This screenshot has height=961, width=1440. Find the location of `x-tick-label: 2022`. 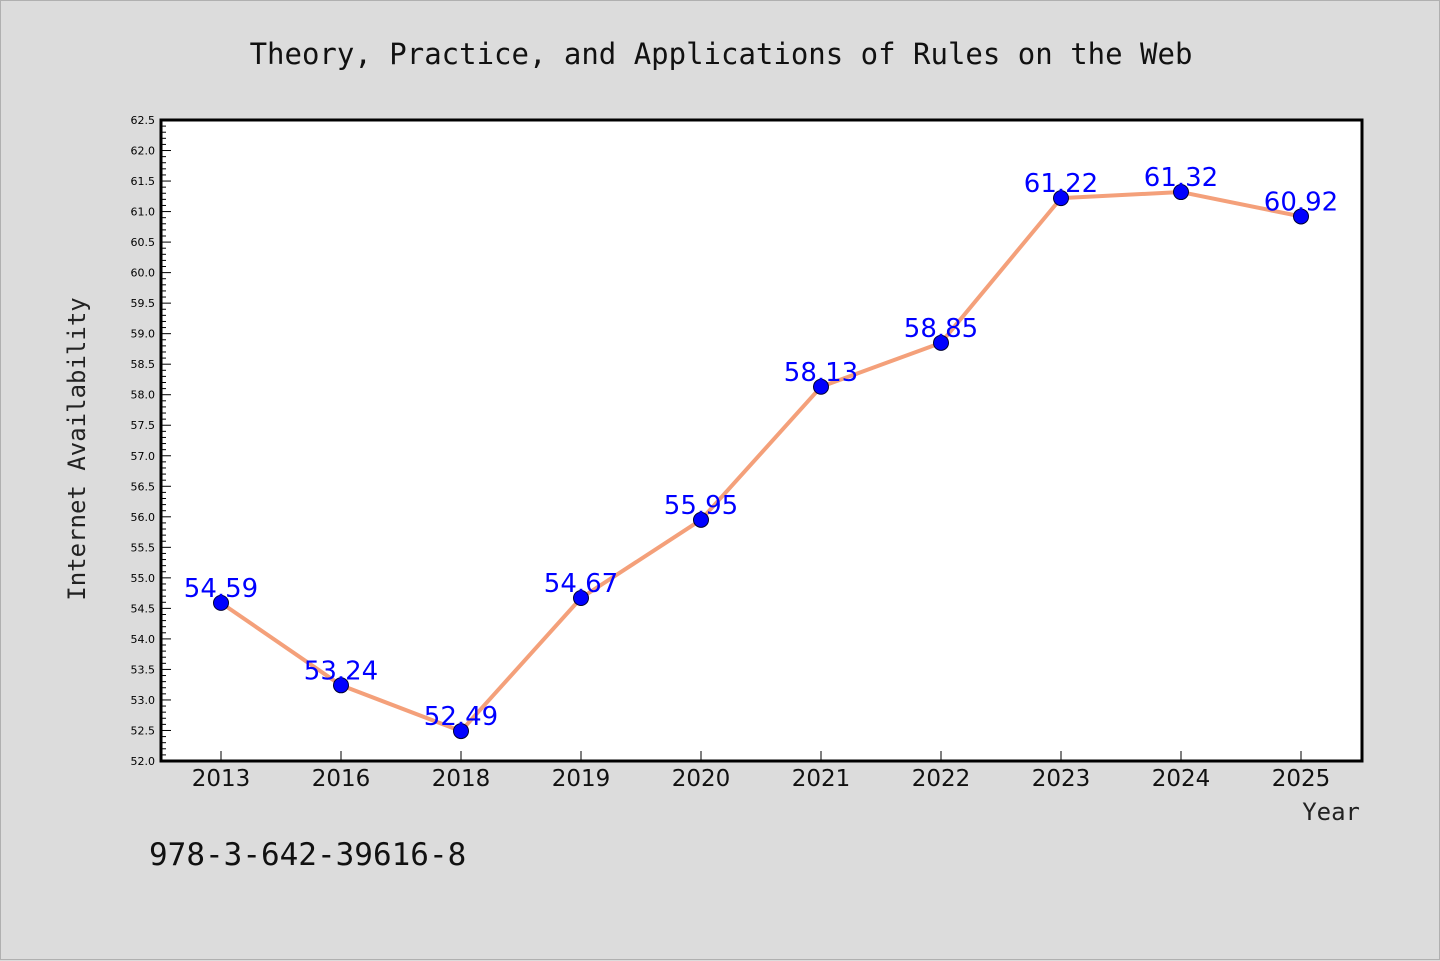

x-tick-label: 2022 is located at coordinates (941, 779).